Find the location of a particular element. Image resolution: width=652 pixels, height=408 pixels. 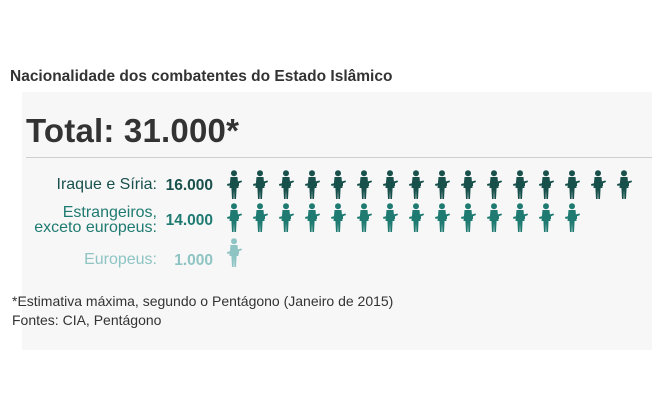

total-label: Total: 31.000* is located at coordinates (133, 130).